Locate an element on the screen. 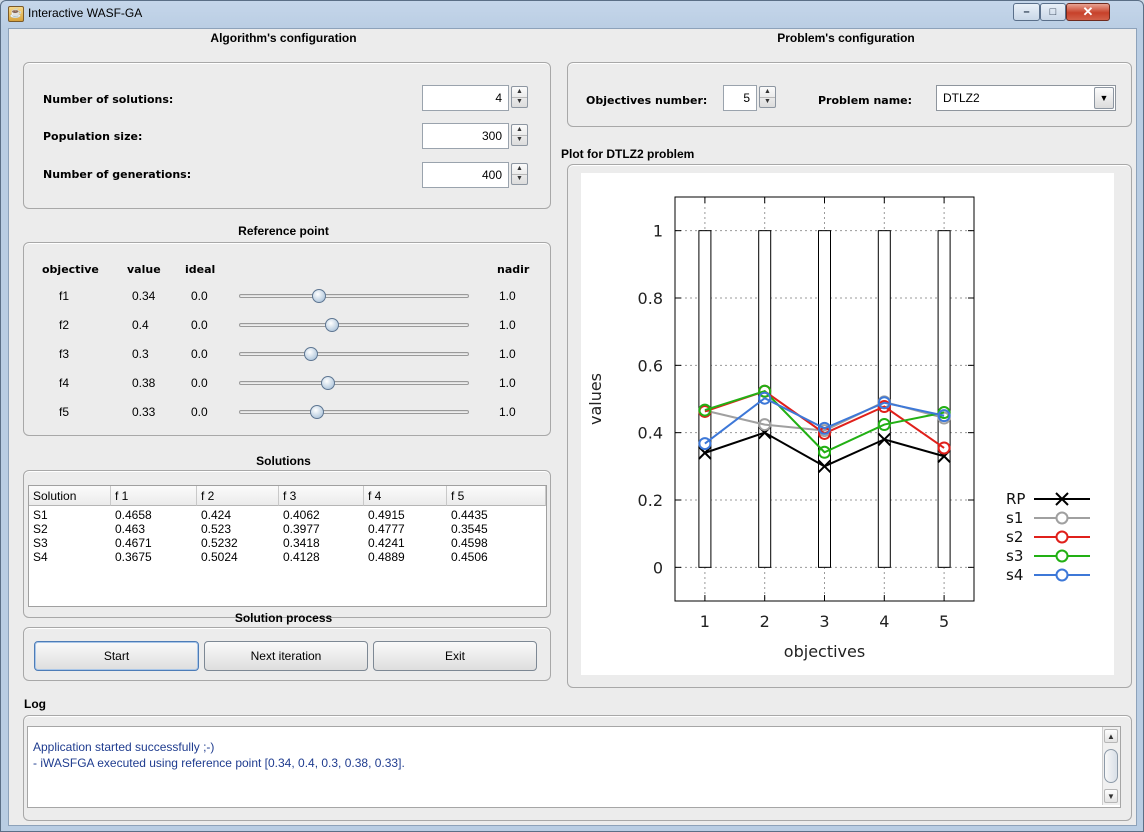 This screenshot has width=1144, height=832. title-bar: ☕ Interactive WASF-GA – □ ✕ is located at coordinates (572, 14).